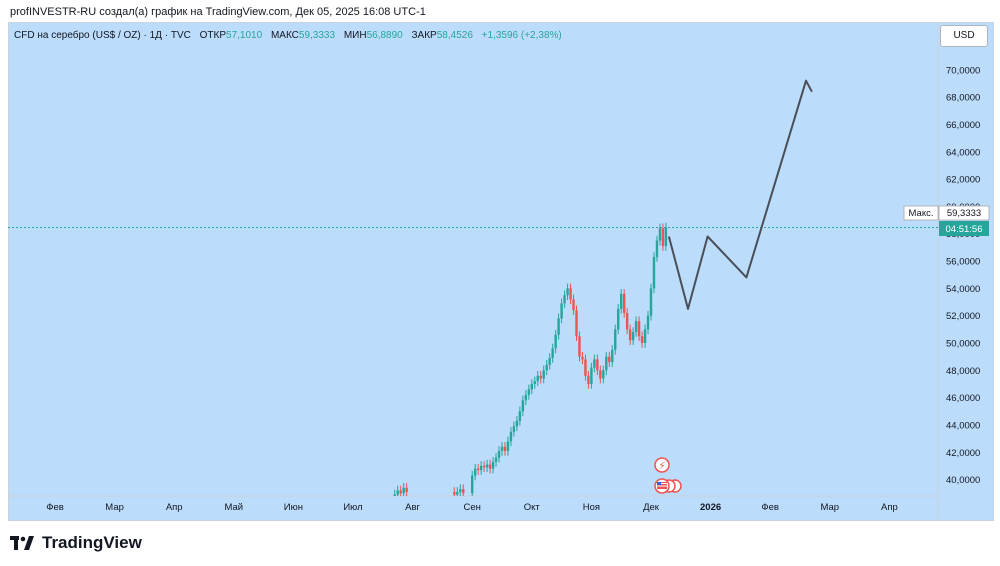 The height and width of the screenshot is (566, 1000). I want to click on x-tick-label: Сен, so click(472, 507).